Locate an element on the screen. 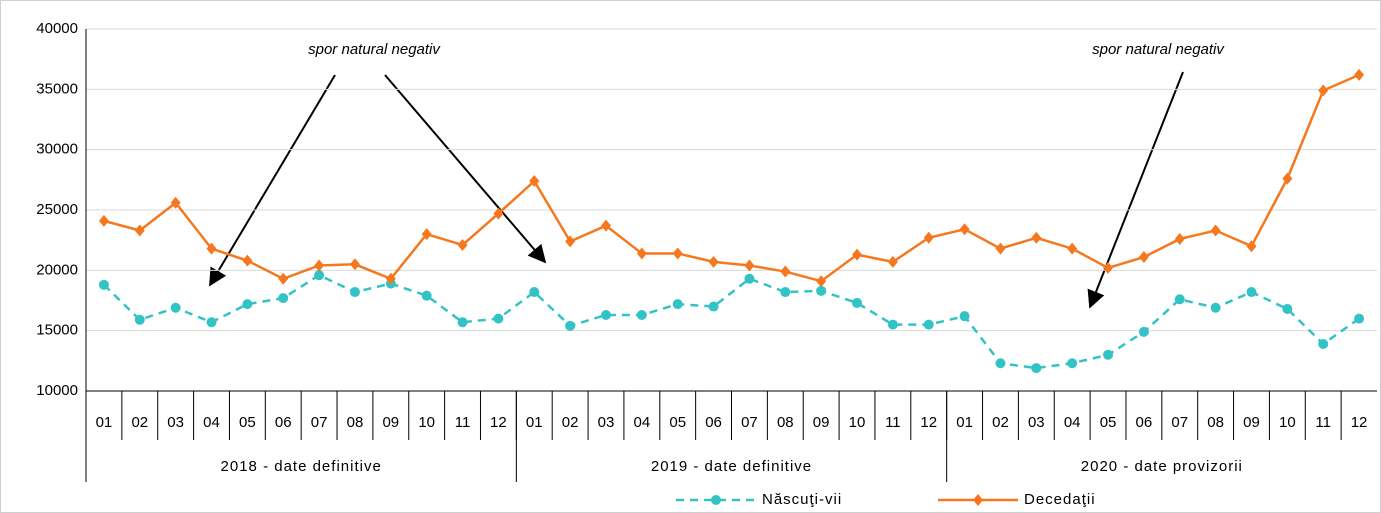  y-tick-label: 35000 is located at coordinates (57, 88).